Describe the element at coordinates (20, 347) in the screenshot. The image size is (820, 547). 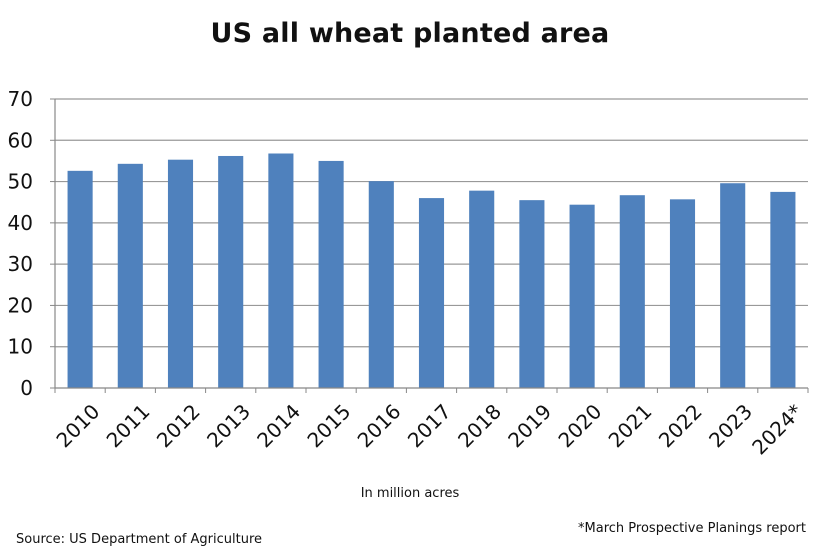
I see `y-tick-label: 10` at that location.